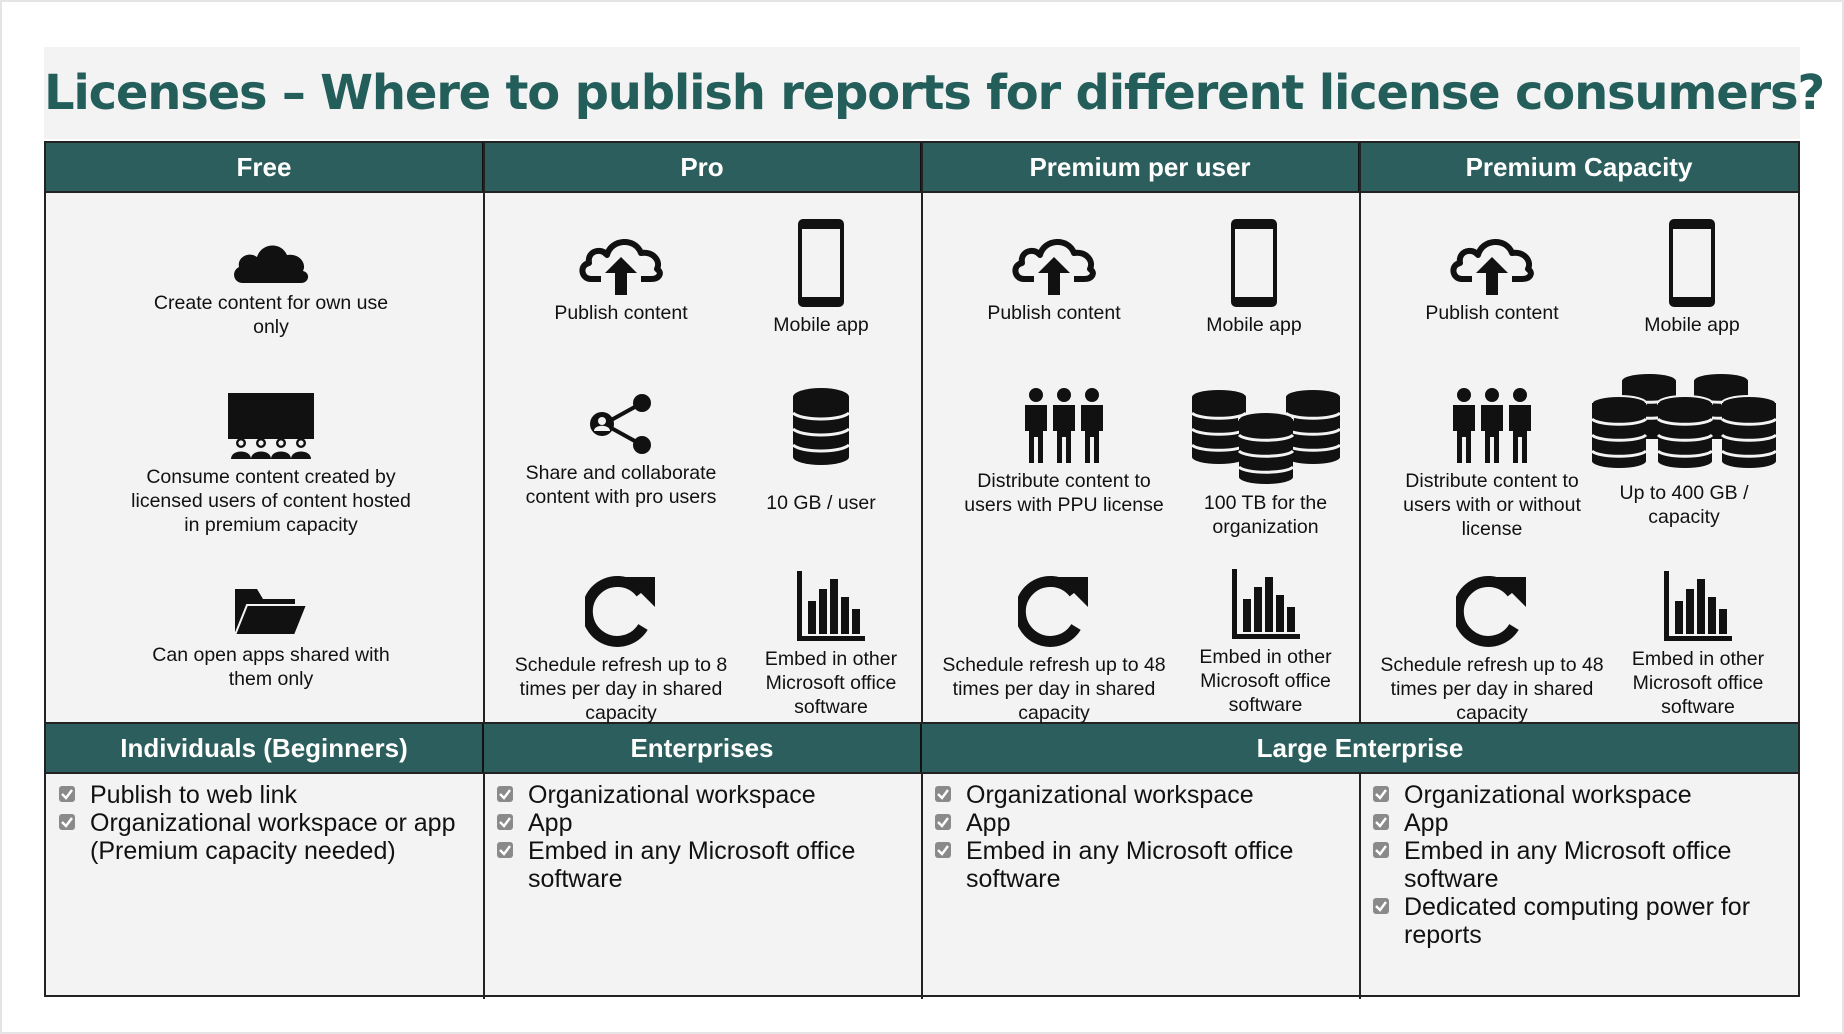 This screenshot has width=1844, height=1034. What do you see at coordinates (821, 426) in the screenshot?
I see `database-icon` at bounding box center [821, 426].